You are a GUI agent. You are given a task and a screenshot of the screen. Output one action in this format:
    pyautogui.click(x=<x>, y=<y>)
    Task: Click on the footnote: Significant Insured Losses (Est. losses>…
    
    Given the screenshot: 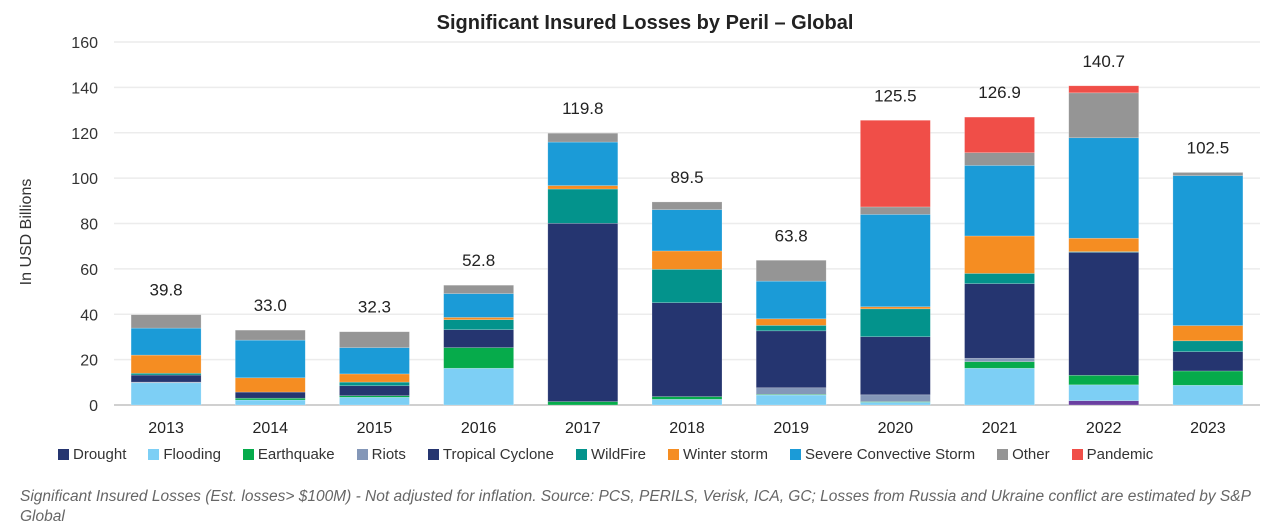 What is the action you would take?
    pyautogui.click(x=635, y=506)
    